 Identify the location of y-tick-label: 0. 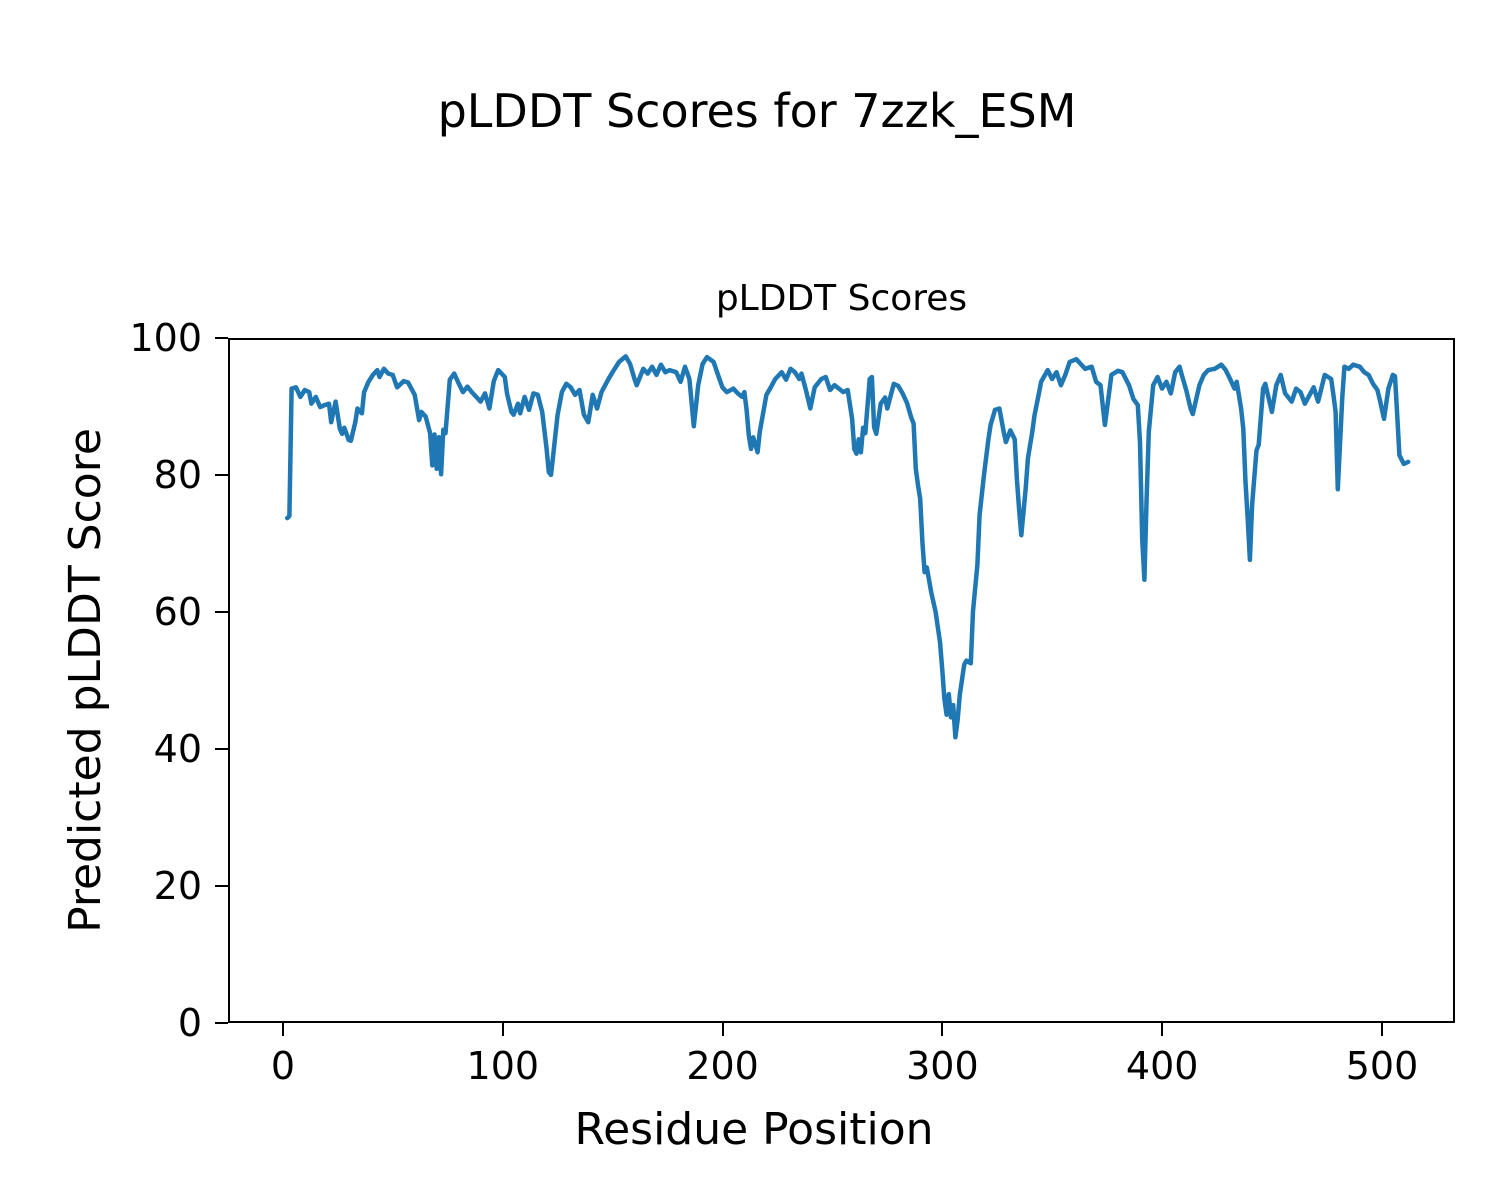
(189, 1023).